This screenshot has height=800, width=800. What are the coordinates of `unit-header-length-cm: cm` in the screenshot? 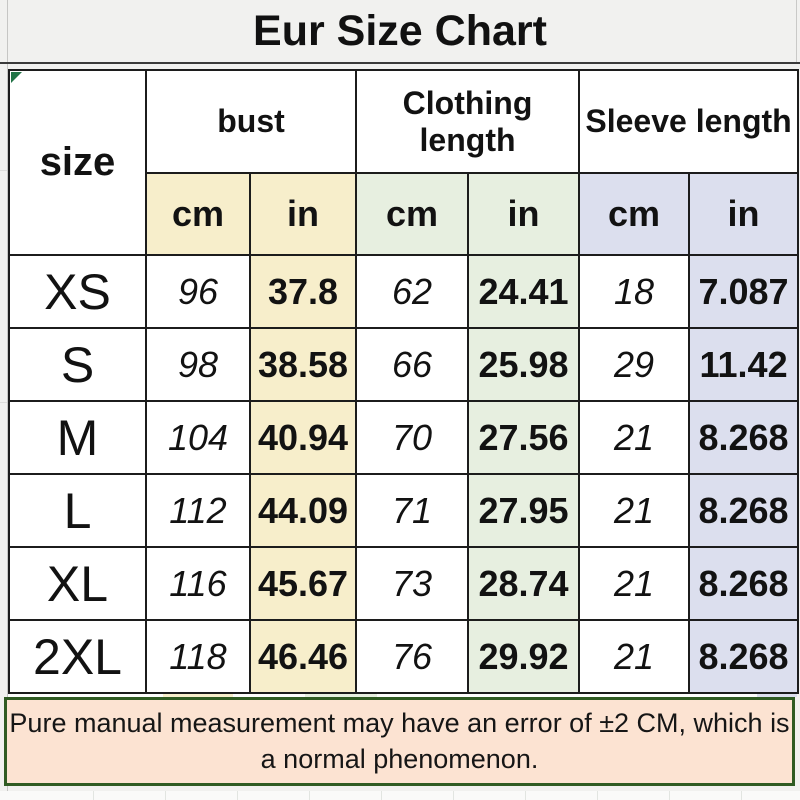 It's located at (412, 214).